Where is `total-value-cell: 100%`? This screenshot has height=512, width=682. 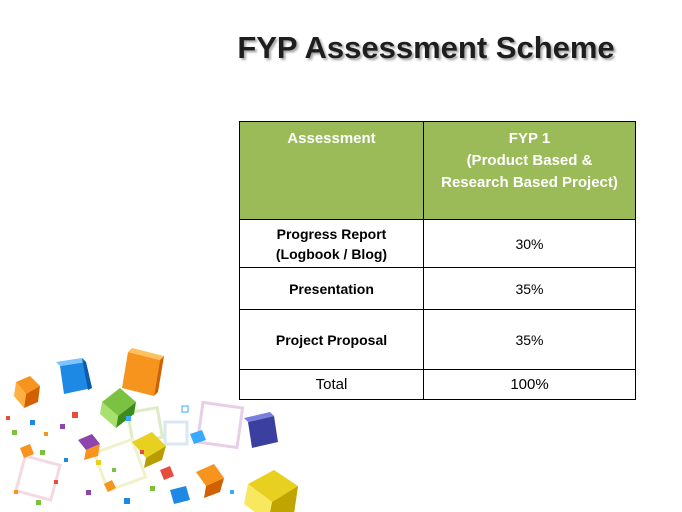 total-value-cell: 100% is located at coordinates (529, 384).